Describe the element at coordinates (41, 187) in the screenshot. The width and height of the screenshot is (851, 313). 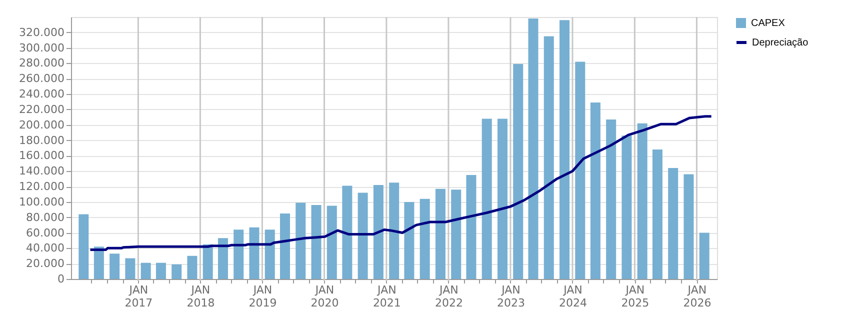
I see `y-tick-label: 120.000` at that location.